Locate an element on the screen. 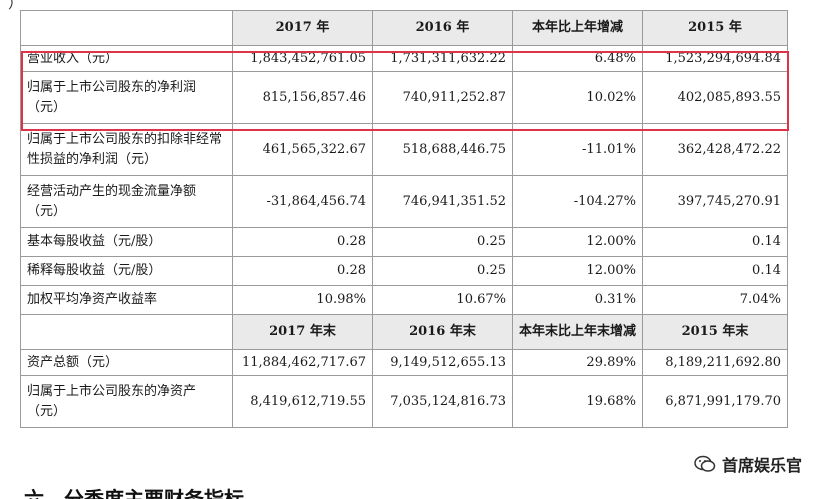 The image size is (824, 499). cell-2015: 1,523,294,694.84 is located at coordinates (715, 58).